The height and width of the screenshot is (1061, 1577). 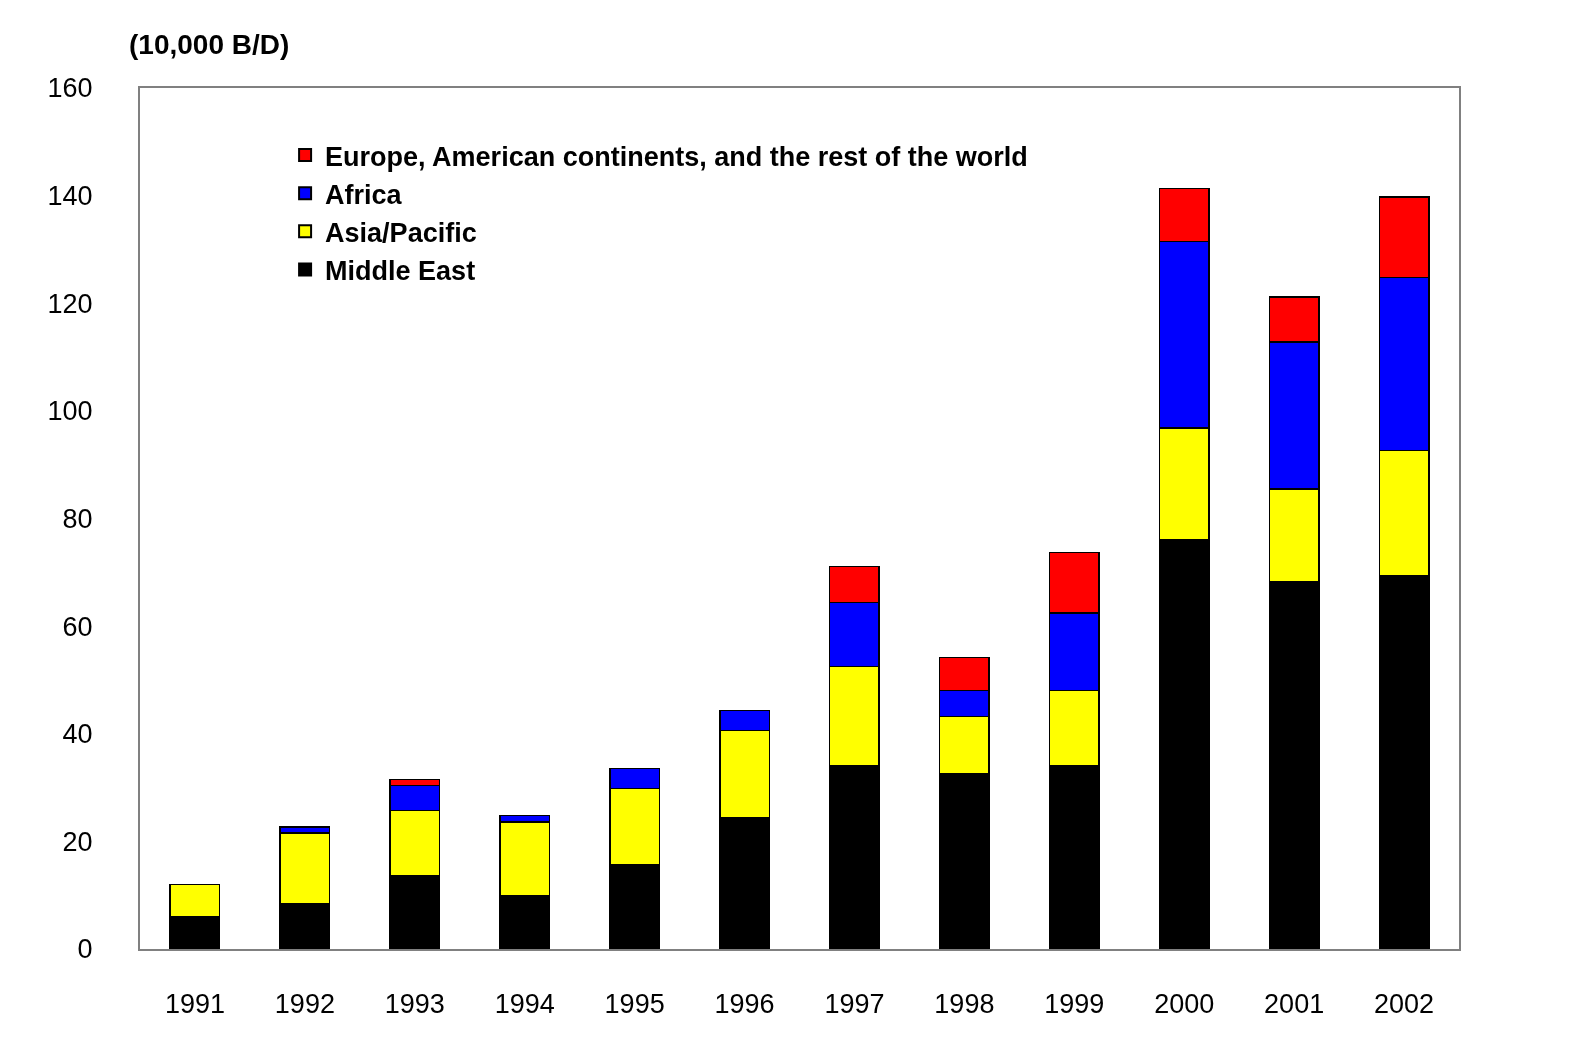 I want to click on y-tick-label: 100, so click(x=70, y=411).